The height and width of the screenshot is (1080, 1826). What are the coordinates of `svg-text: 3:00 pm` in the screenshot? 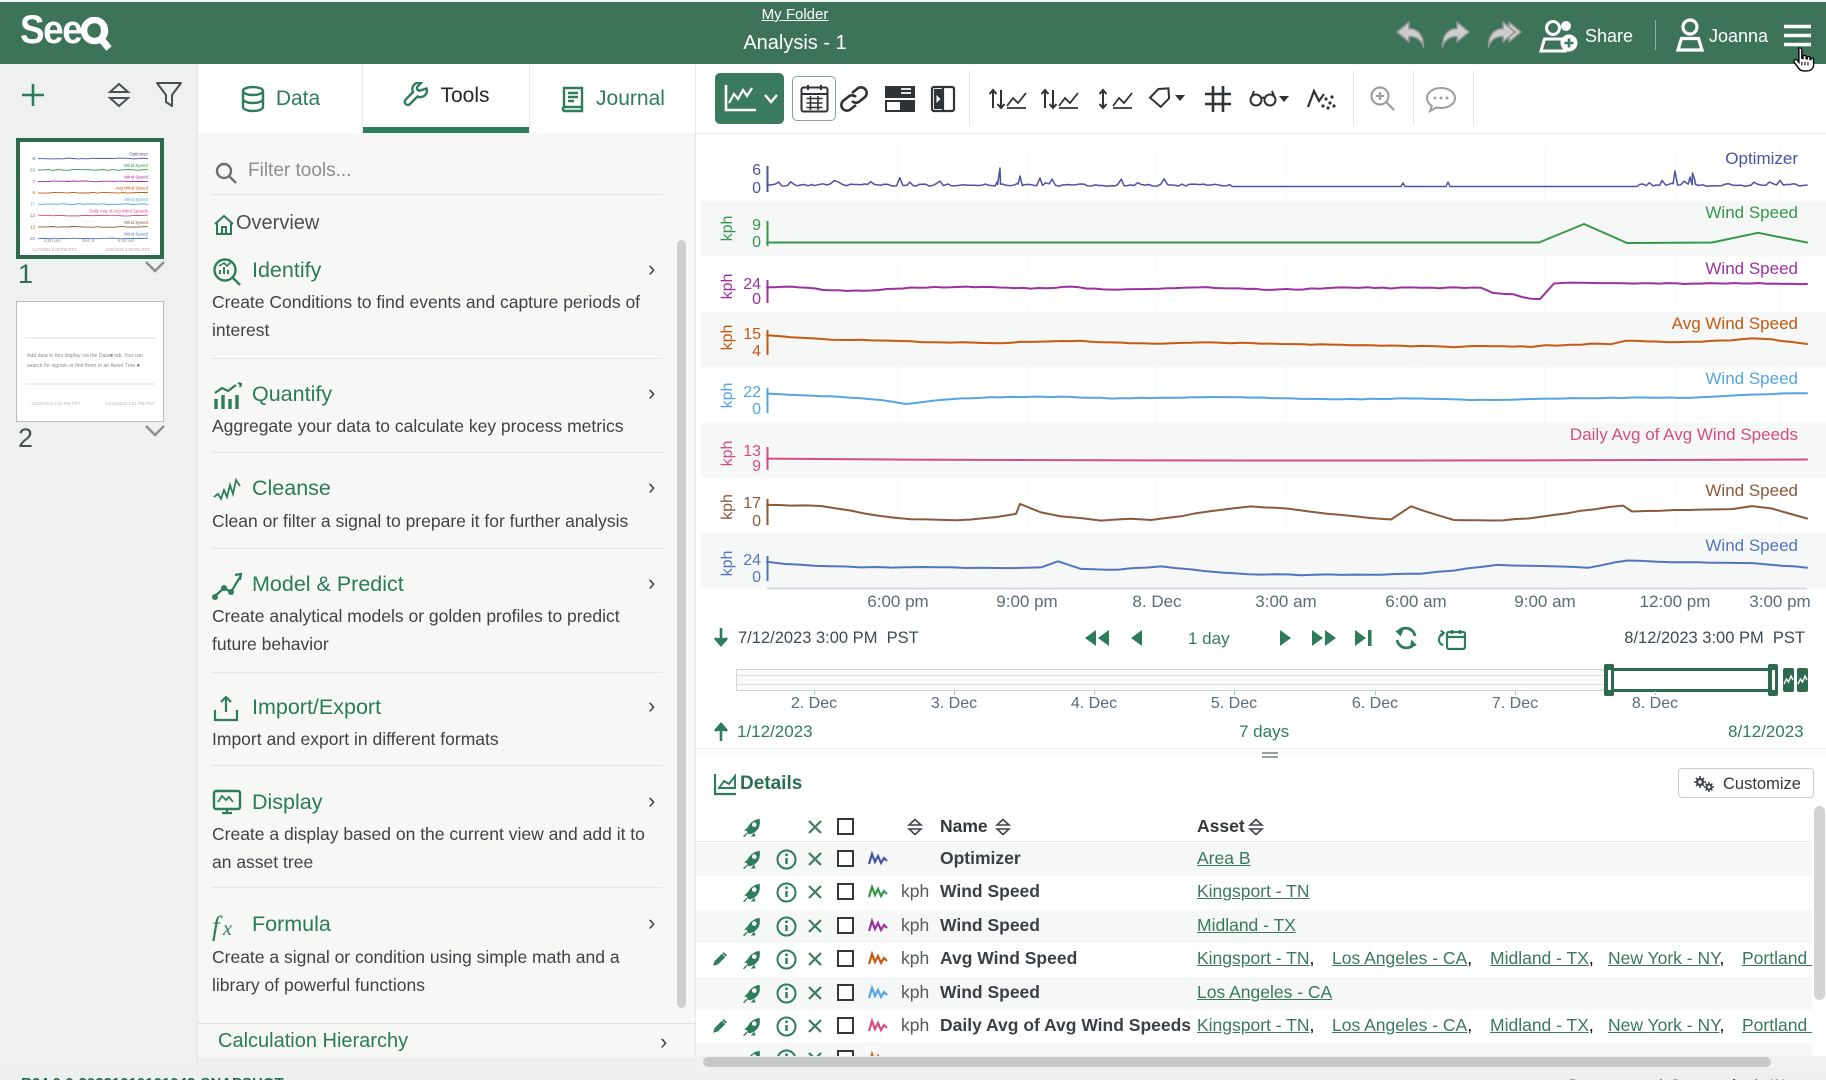 It's located at (1779, 601).